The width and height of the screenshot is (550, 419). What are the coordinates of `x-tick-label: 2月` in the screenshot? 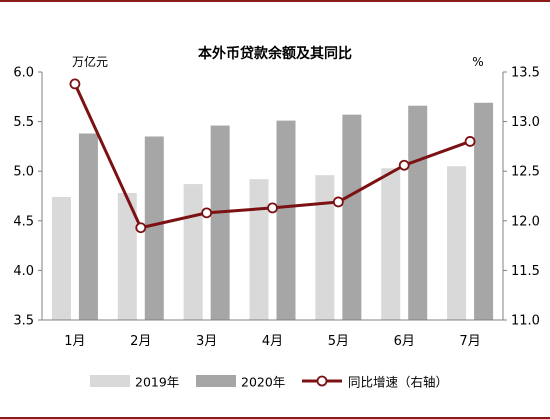 It's located at (140, 341).